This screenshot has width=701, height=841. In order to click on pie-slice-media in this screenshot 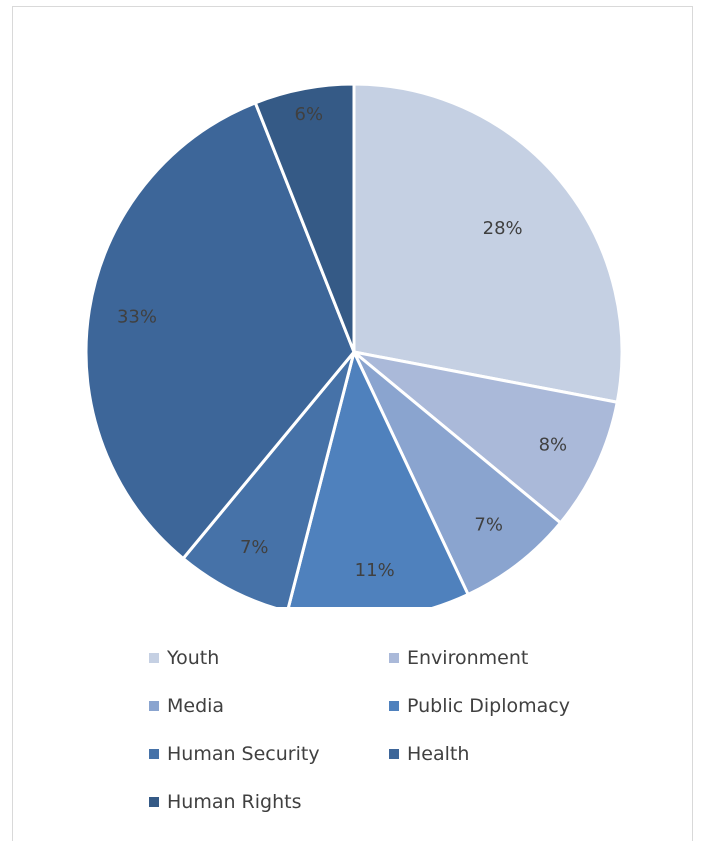, I will do `click(457, 473)`.